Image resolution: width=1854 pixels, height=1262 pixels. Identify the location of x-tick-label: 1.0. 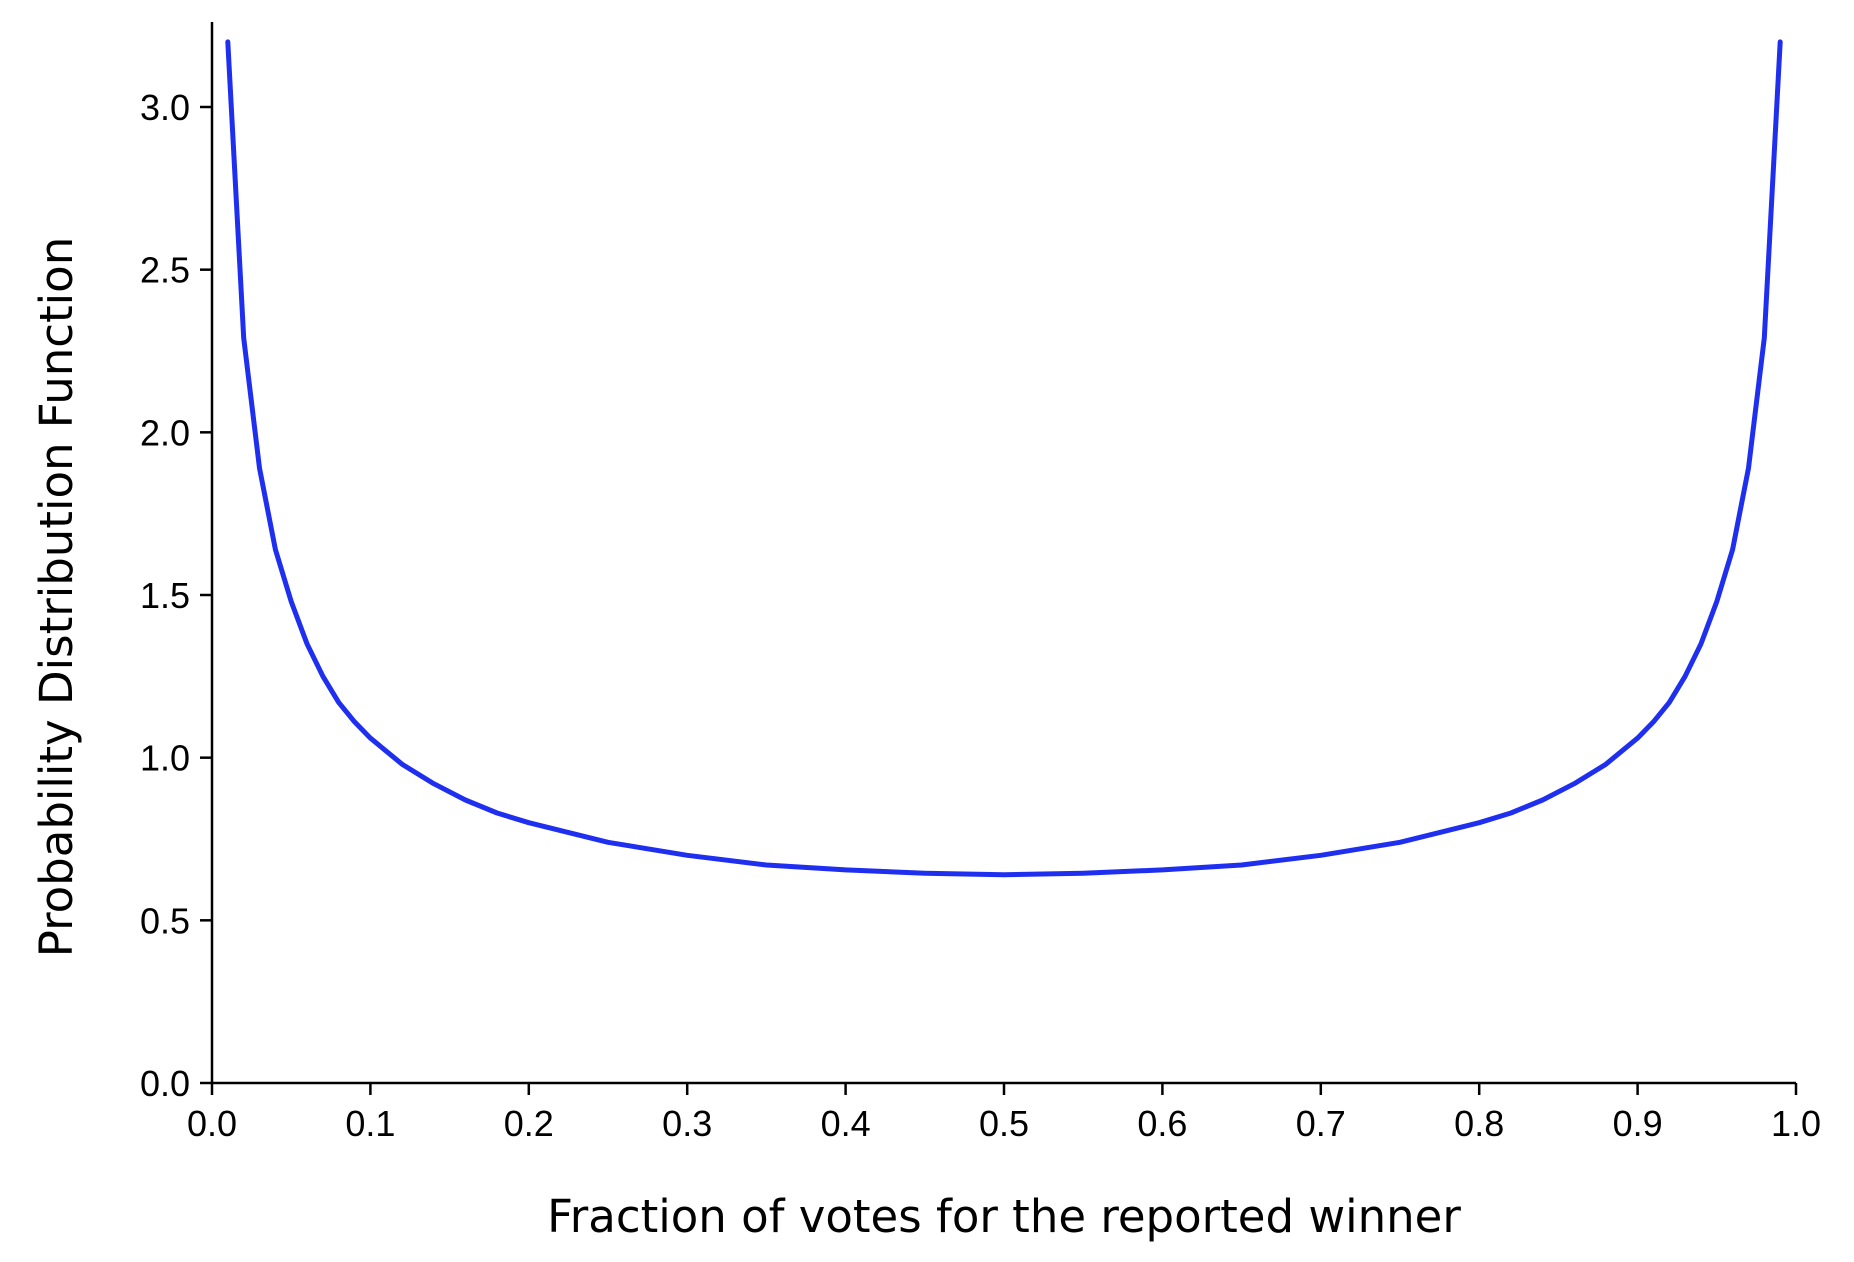
(1796, 1123).